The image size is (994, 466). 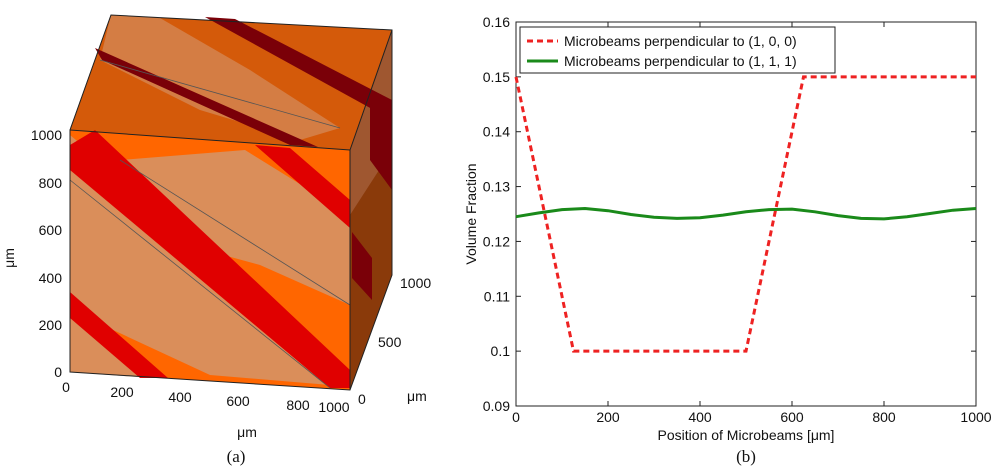 What do you see at coordinates (51, 278) in the screenshot?
I see `z-tick-label: 400` at bounding box center [51, 278].